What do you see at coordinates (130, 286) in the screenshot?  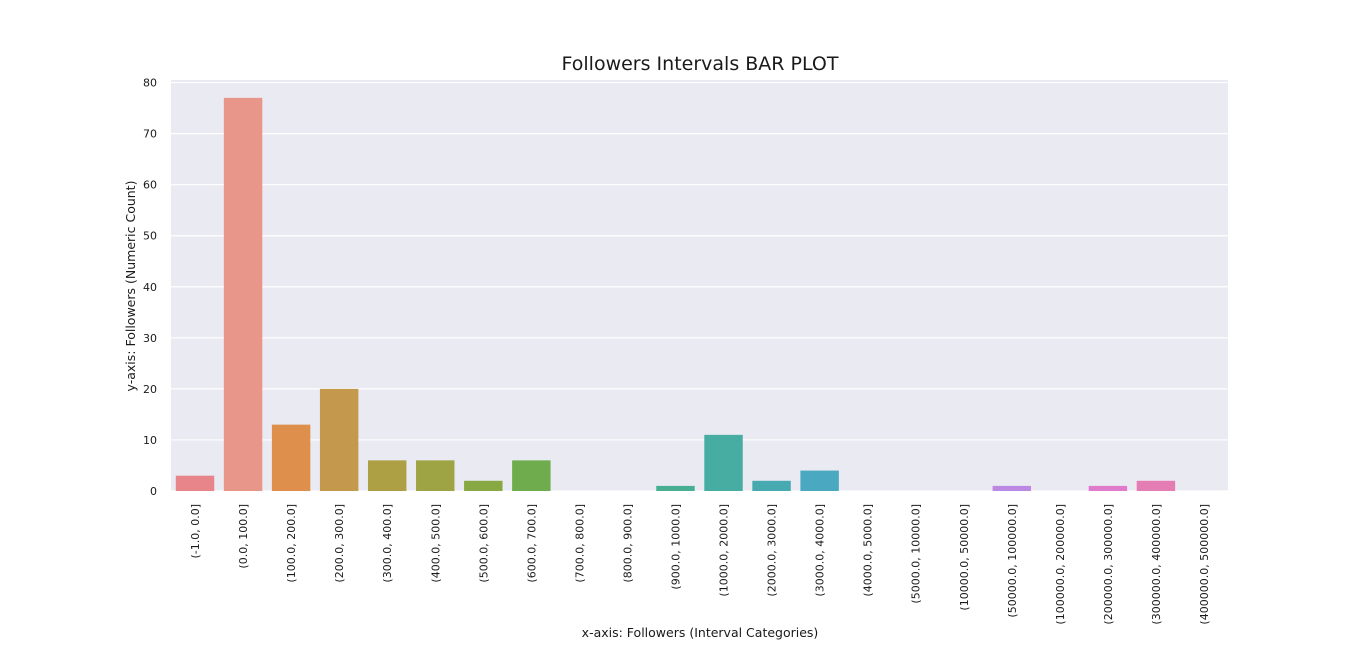 I see `y-axis-label: y-axis: Followers (Numeric Count)` at bounding box center [130, 286].